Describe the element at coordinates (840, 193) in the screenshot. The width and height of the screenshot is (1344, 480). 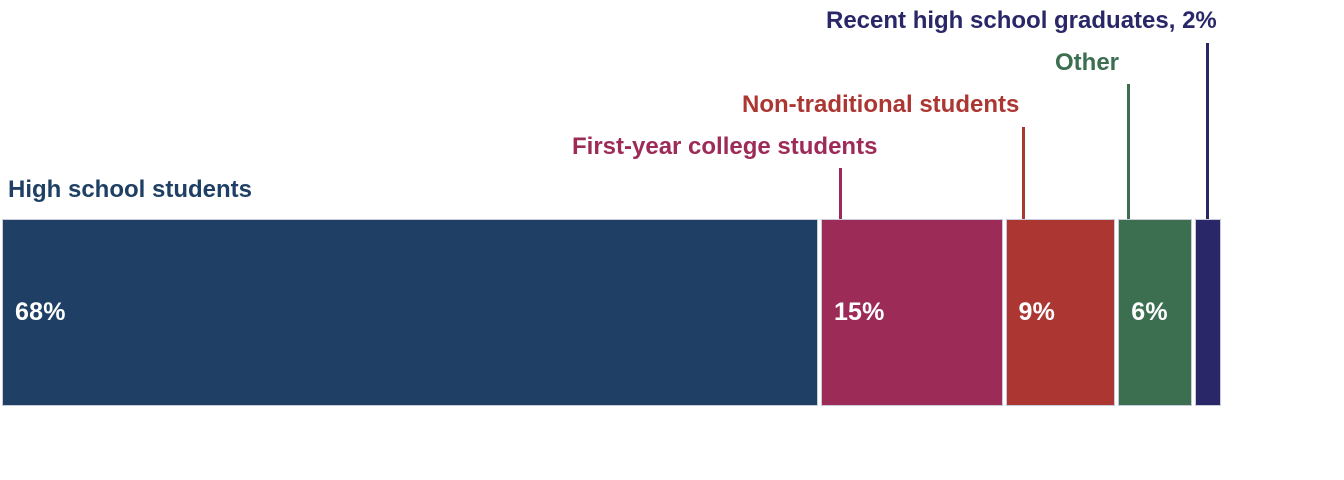
I see `leader-line-first-year-college-students` at that location.